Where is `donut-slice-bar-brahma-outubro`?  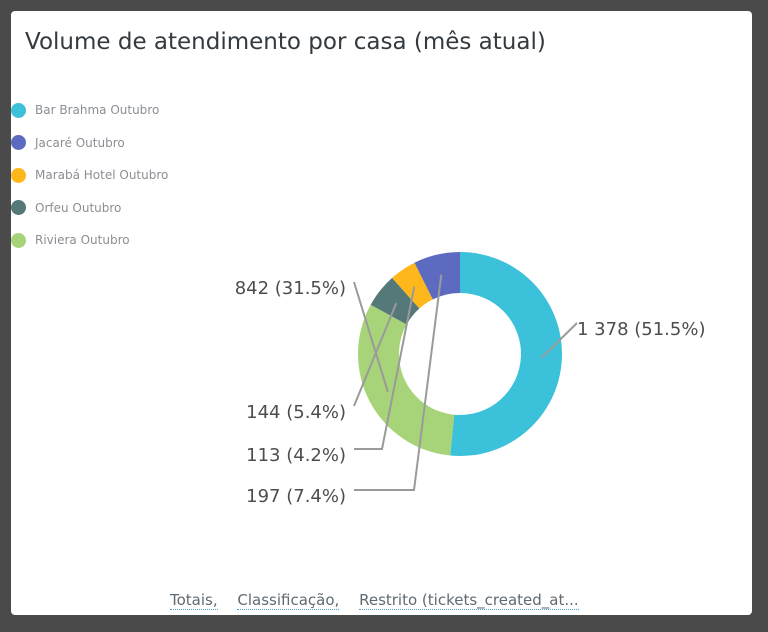
donut-slice-bar-brahma-outubro is located at coordinates (506, 354).